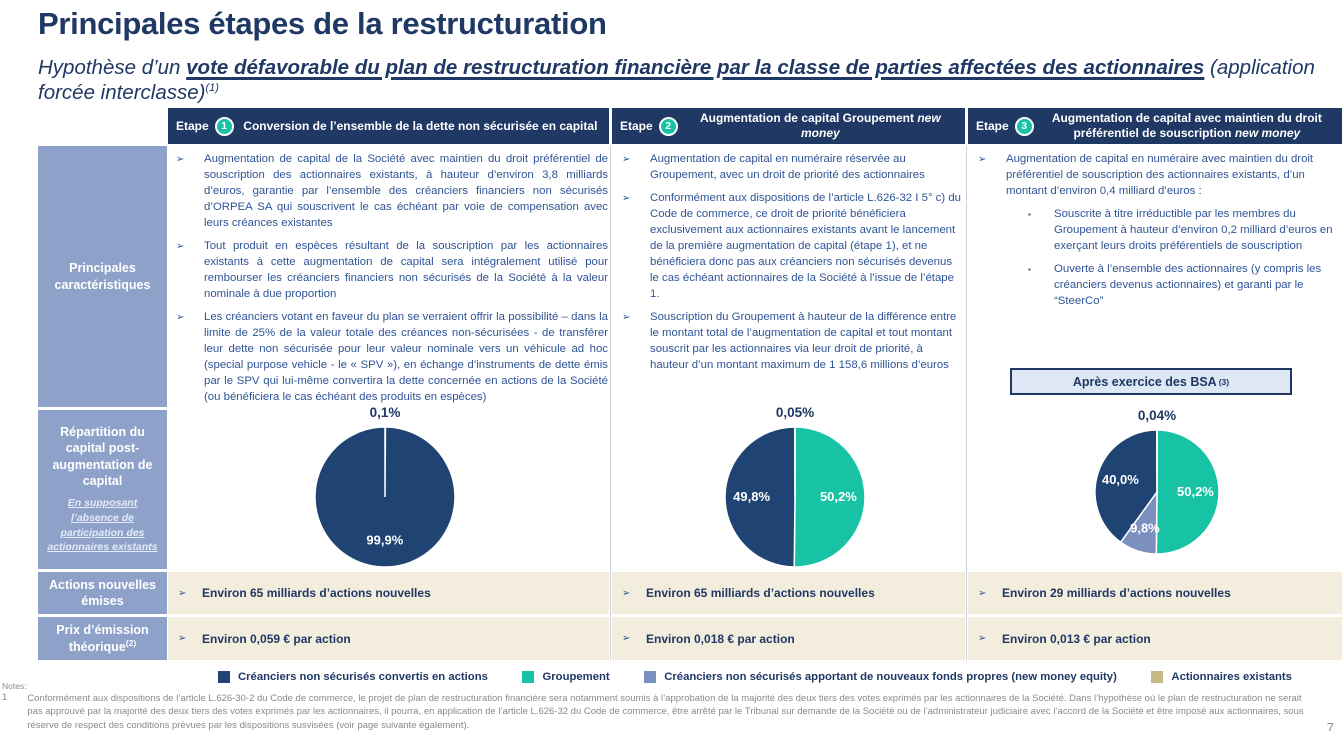  What do you see at coordinates (1224, 381) in the screenshot?
I see `footnote-ref-3: (3)` at bounding box center [1224, 381].